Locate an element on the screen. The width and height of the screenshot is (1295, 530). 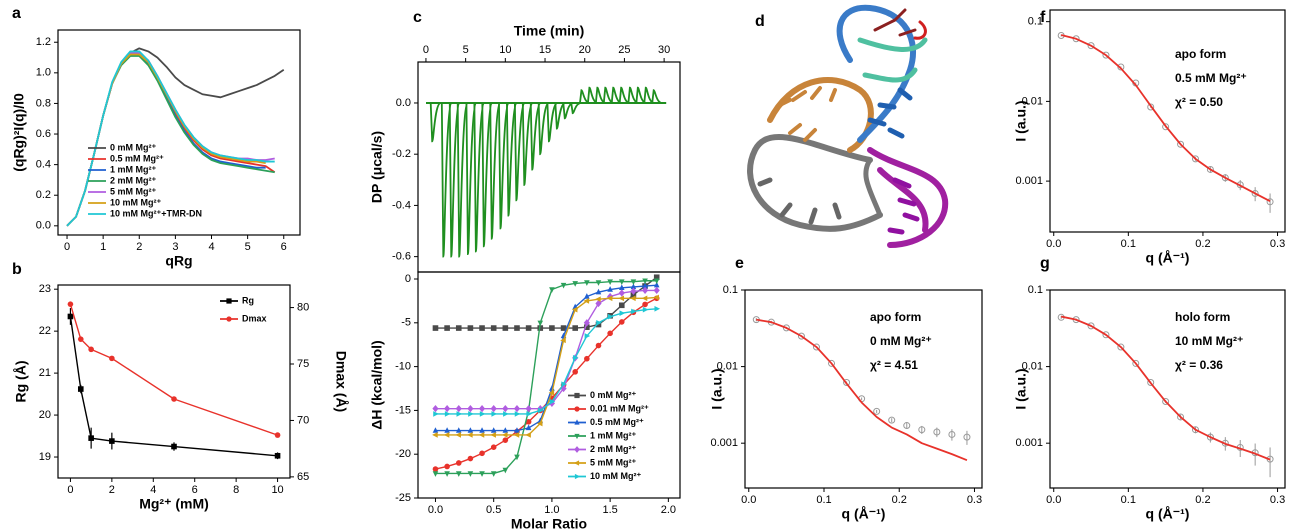
x-tick-label: 4 is located at coordinates (211, 247).